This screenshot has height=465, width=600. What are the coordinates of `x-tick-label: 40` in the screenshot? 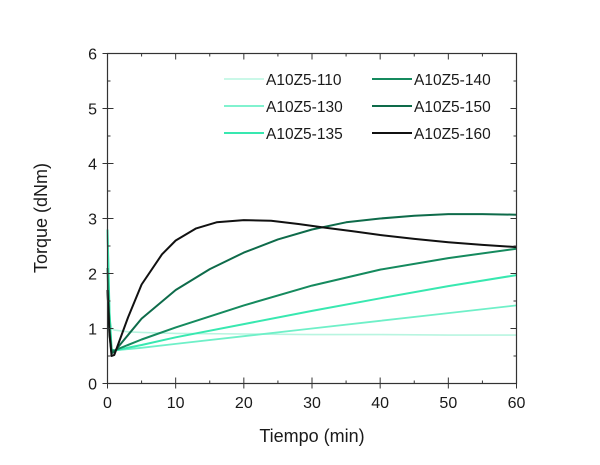 It's located at (380, 403).